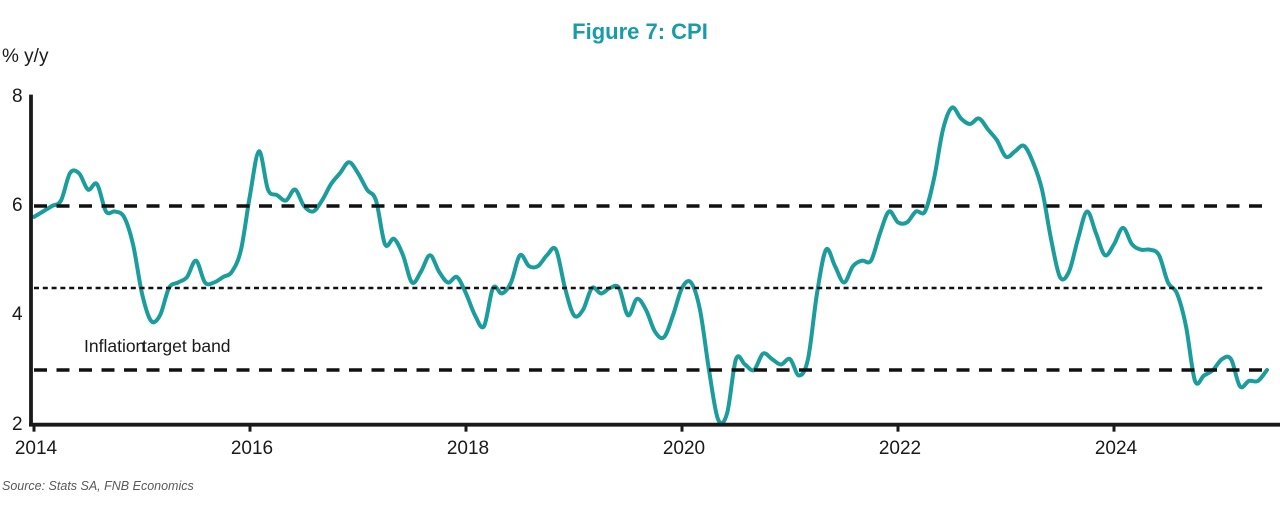 The width and height of the screenshot is (1280, 520). I want to click on x-tick-label-2022: 2022, so click(900, 448).